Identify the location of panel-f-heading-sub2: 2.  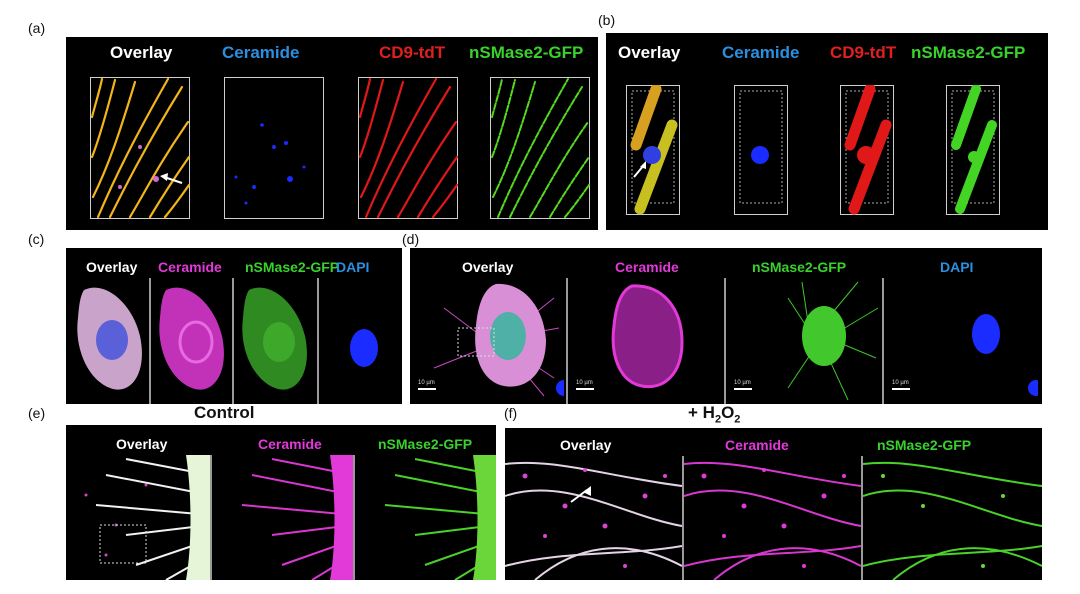
(737, 419).